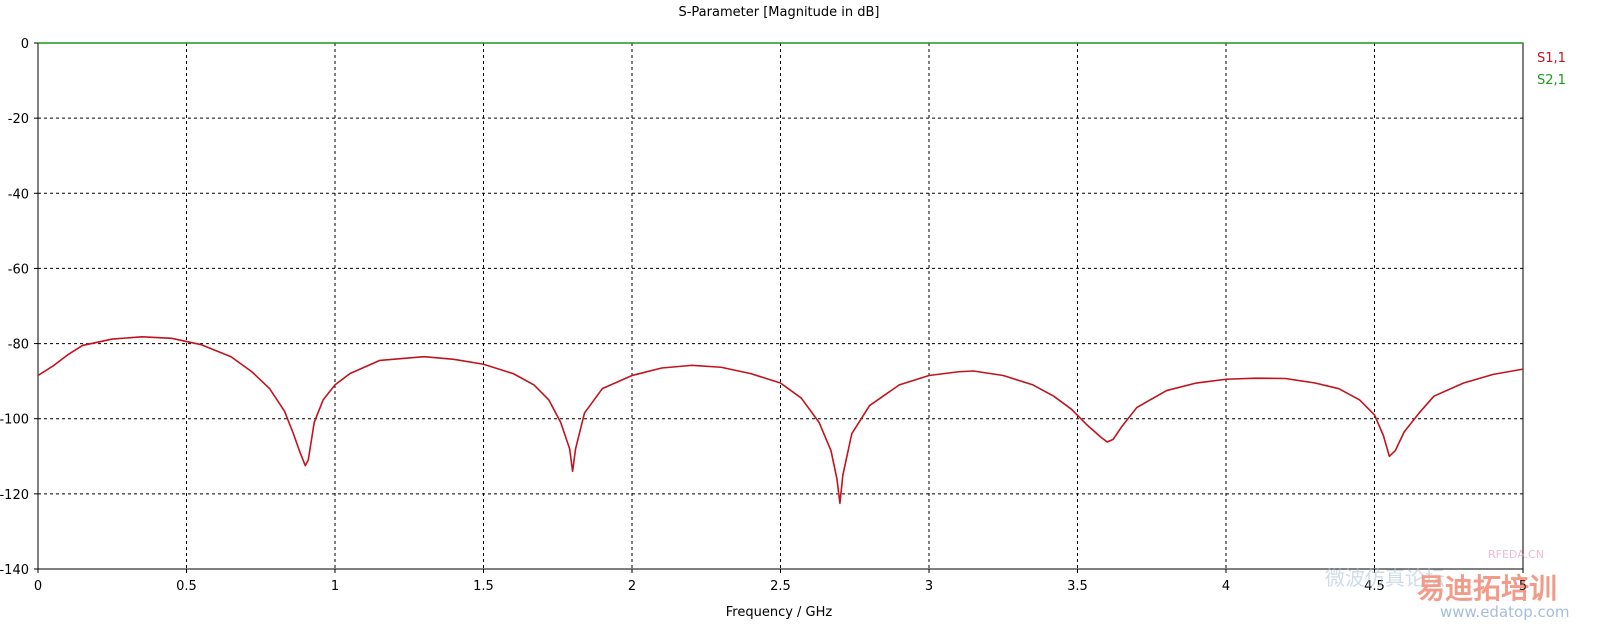 The height and width of the screenshot is (634, 1597). Describe the element at coordinates (780, 586) in the screenshot. I see `x-tick-label: 2.5` at that location.